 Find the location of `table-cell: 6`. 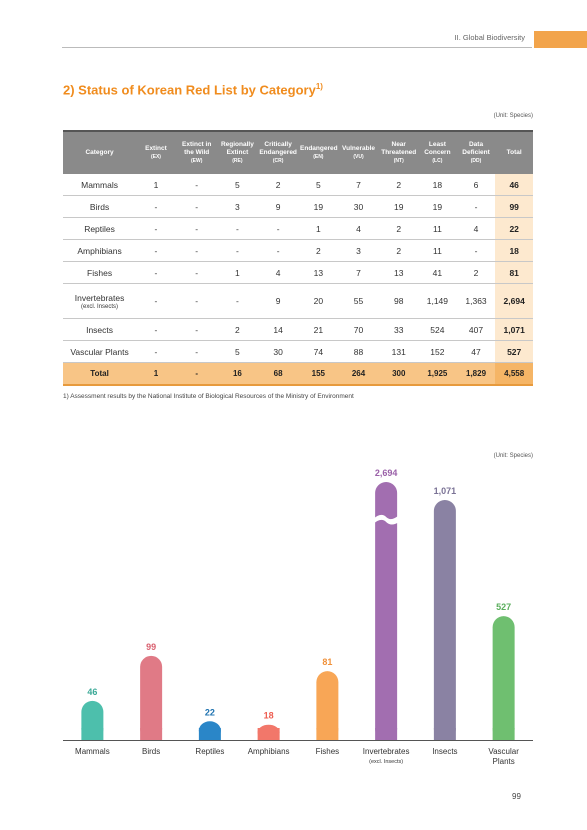

table-cell: 6 is located at coordinates (476, 185).